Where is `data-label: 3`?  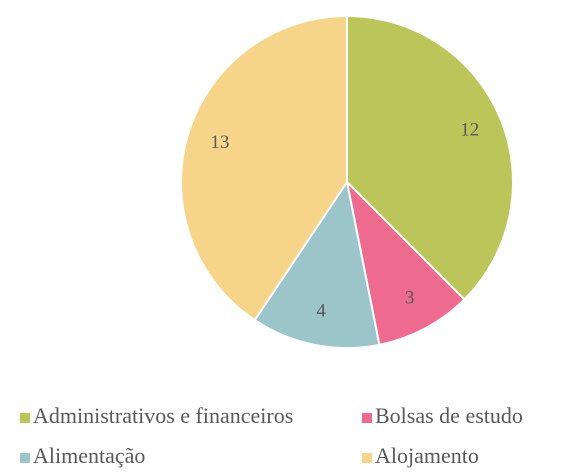
data-label: 3 is located at coordinates (410, 297).